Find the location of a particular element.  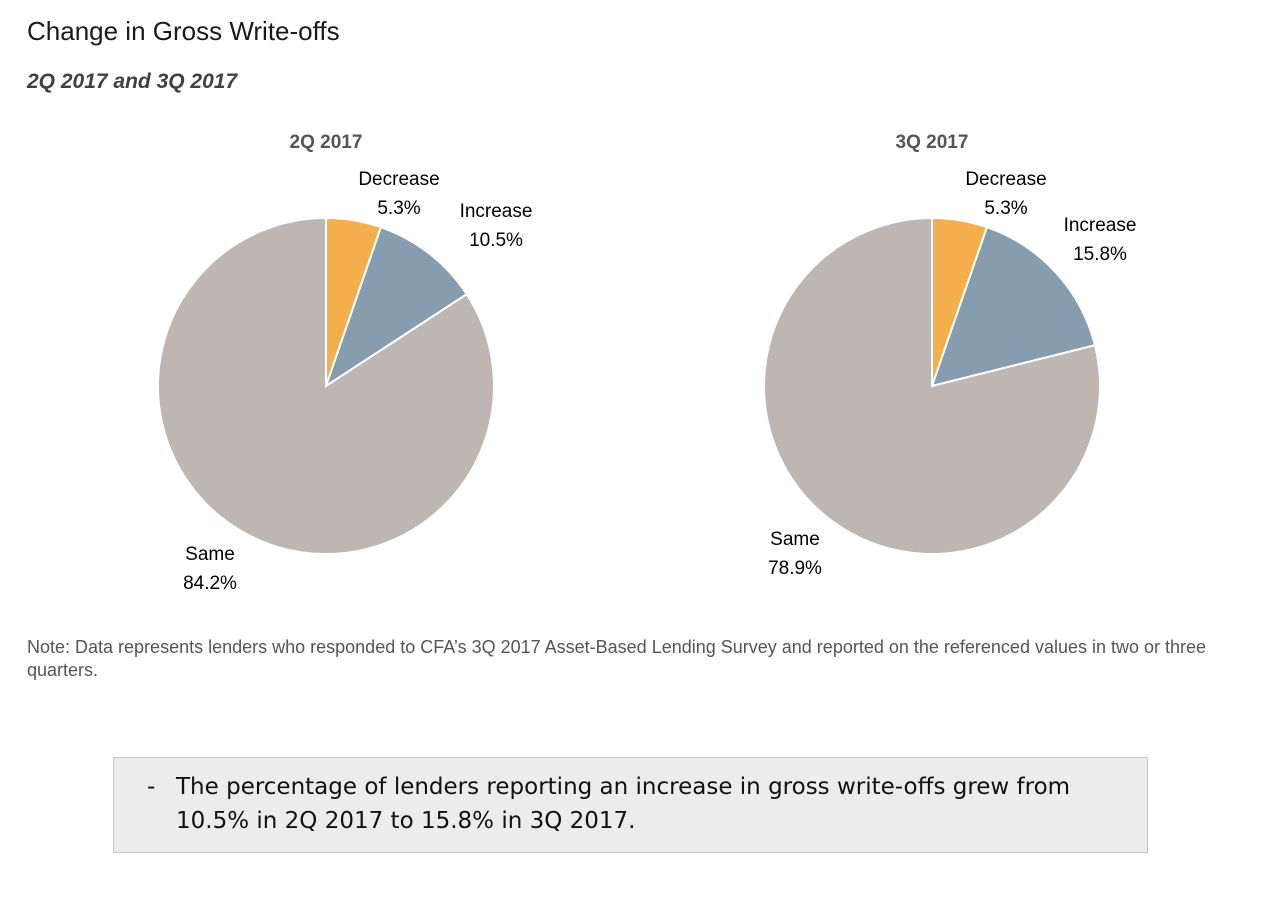

chart-title: Change in Gross Write-offs is located at coordinates (183, 31).